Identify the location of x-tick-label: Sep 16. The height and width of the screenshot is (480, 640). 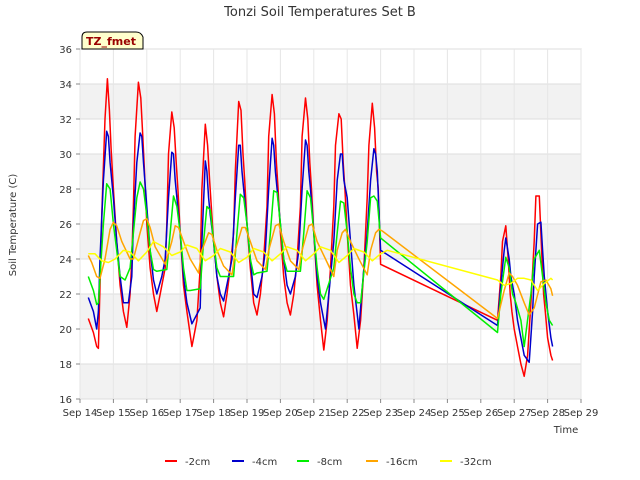
(146, 413).